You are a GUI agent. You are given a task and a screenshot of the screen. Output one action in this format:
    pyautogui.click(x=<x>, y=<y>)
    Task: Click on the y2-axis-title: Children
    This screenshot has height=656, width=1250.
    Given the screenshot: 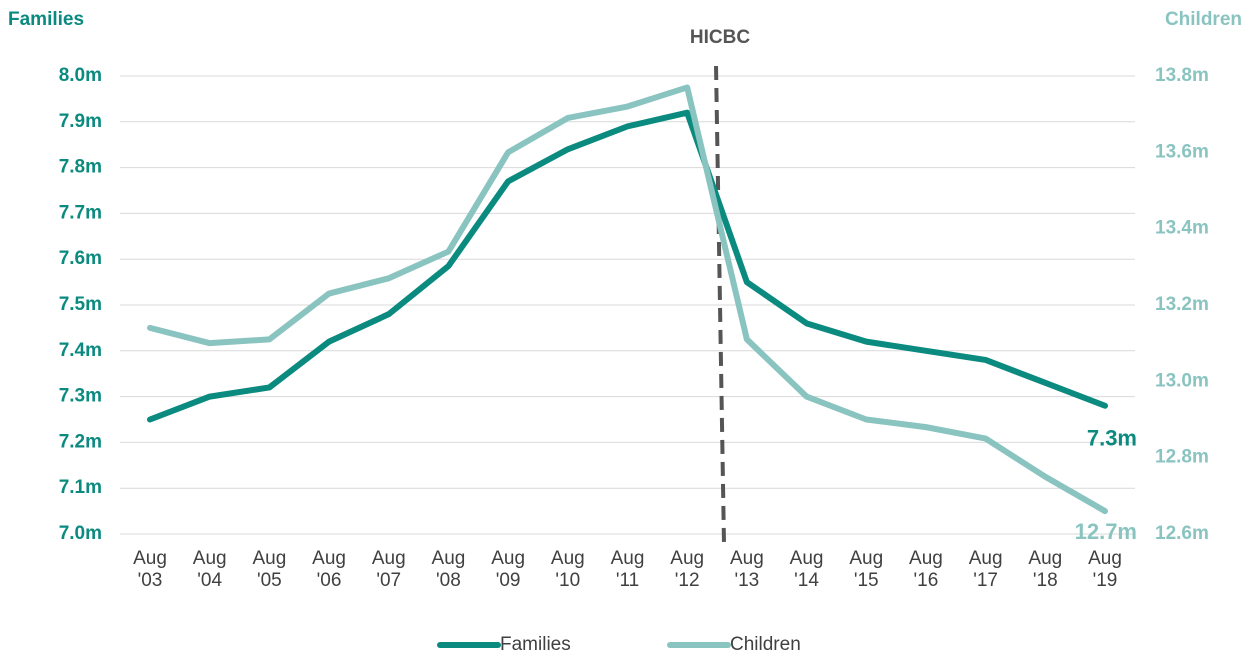 What is the action you would take?
    pyautogui.click(x=1203, y=19)
    